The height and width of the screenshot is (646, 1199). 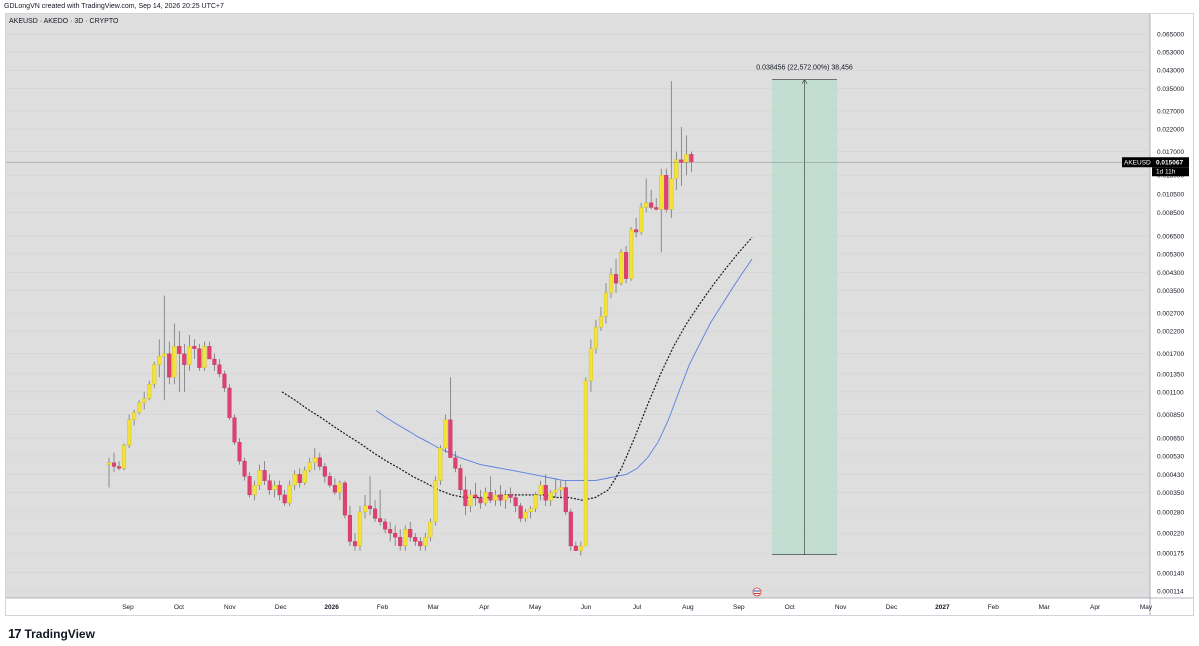 I want to click on time-tick-label: Nov, so click(x=230, y=607).